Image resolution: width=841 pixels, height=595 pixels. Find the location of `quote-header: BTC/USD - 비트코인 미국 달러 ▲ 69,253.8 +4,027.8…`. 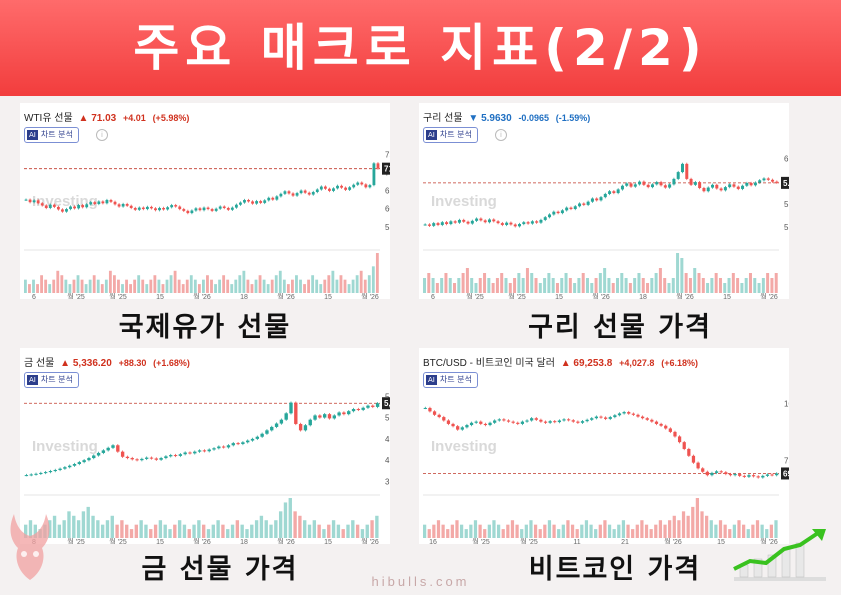

quote-header: BTC/USD - 비트코인 미국 달러 ▲ 69,253.8 +4,027.8… is located at coordinates (560, 361).